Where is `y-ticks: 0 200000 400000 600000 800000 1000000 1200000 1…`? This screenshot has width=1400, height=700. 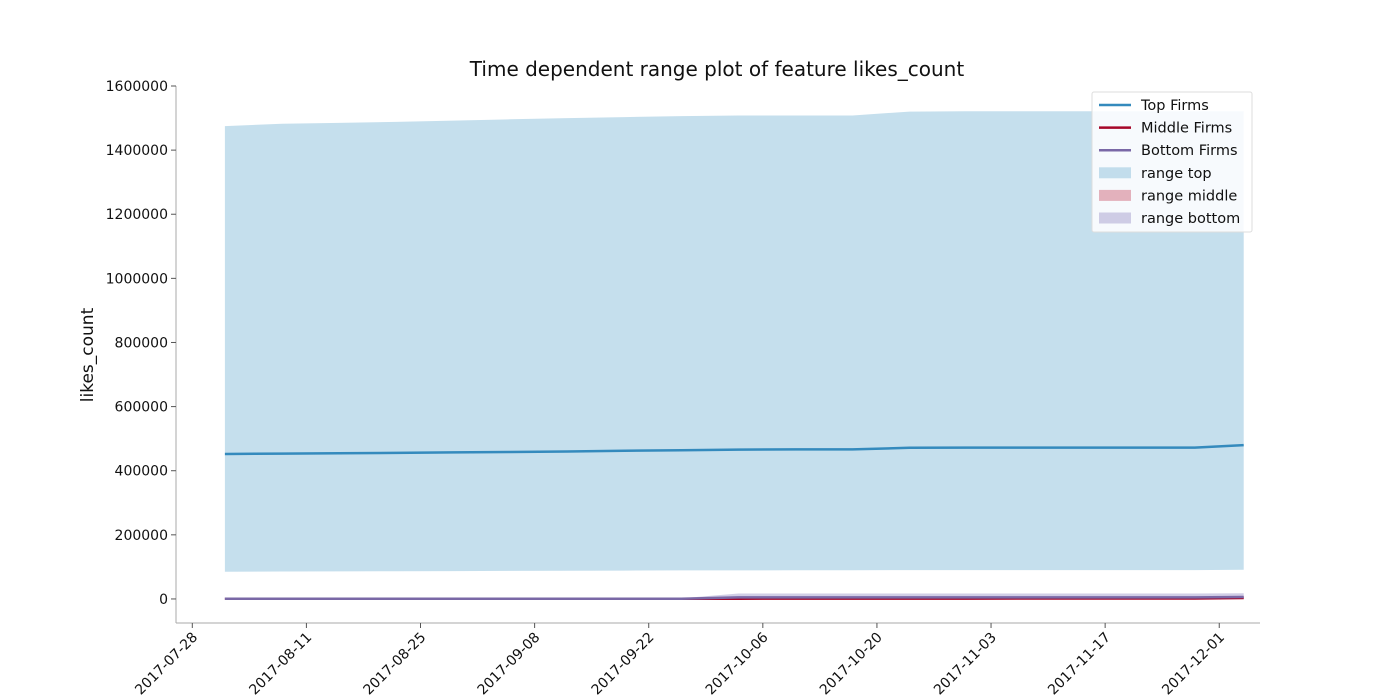
y-ticks: 0 200000 400000 600000 800000 1000000 1200000 1… is located at coordinates (141, 343).